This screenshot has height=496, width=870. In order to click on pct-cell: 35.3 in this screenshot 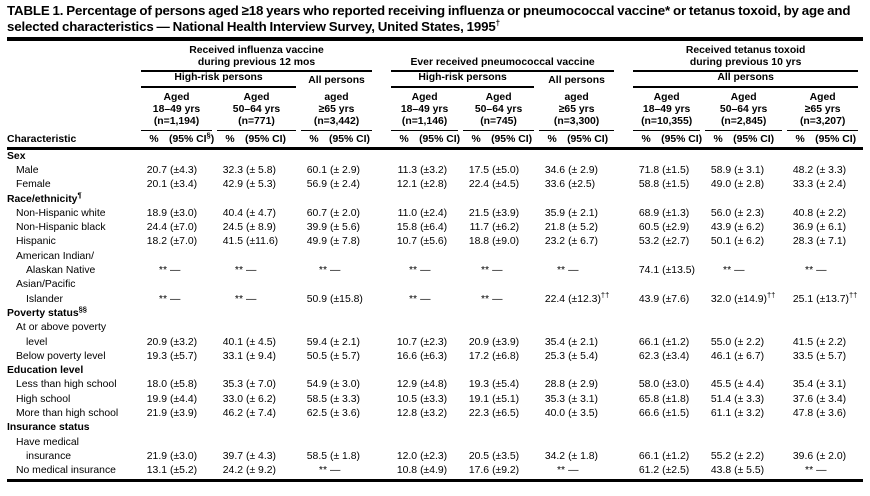, I will do `click(555, 399)`.